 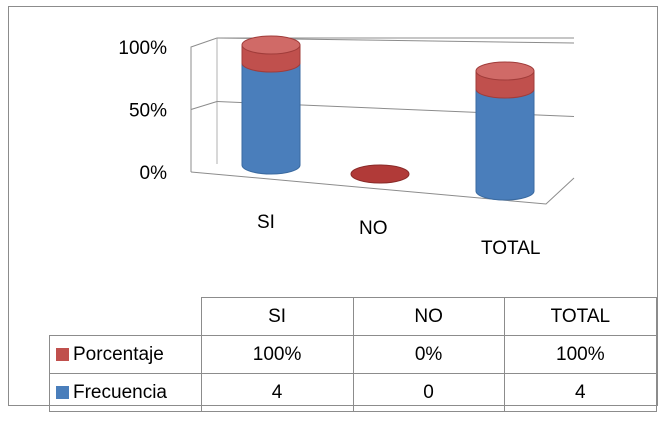 What do you see at coordinates (510, 248) in the screenshot?
I see `x-tick-label: TOTAL` at bounding box center [510, 248].